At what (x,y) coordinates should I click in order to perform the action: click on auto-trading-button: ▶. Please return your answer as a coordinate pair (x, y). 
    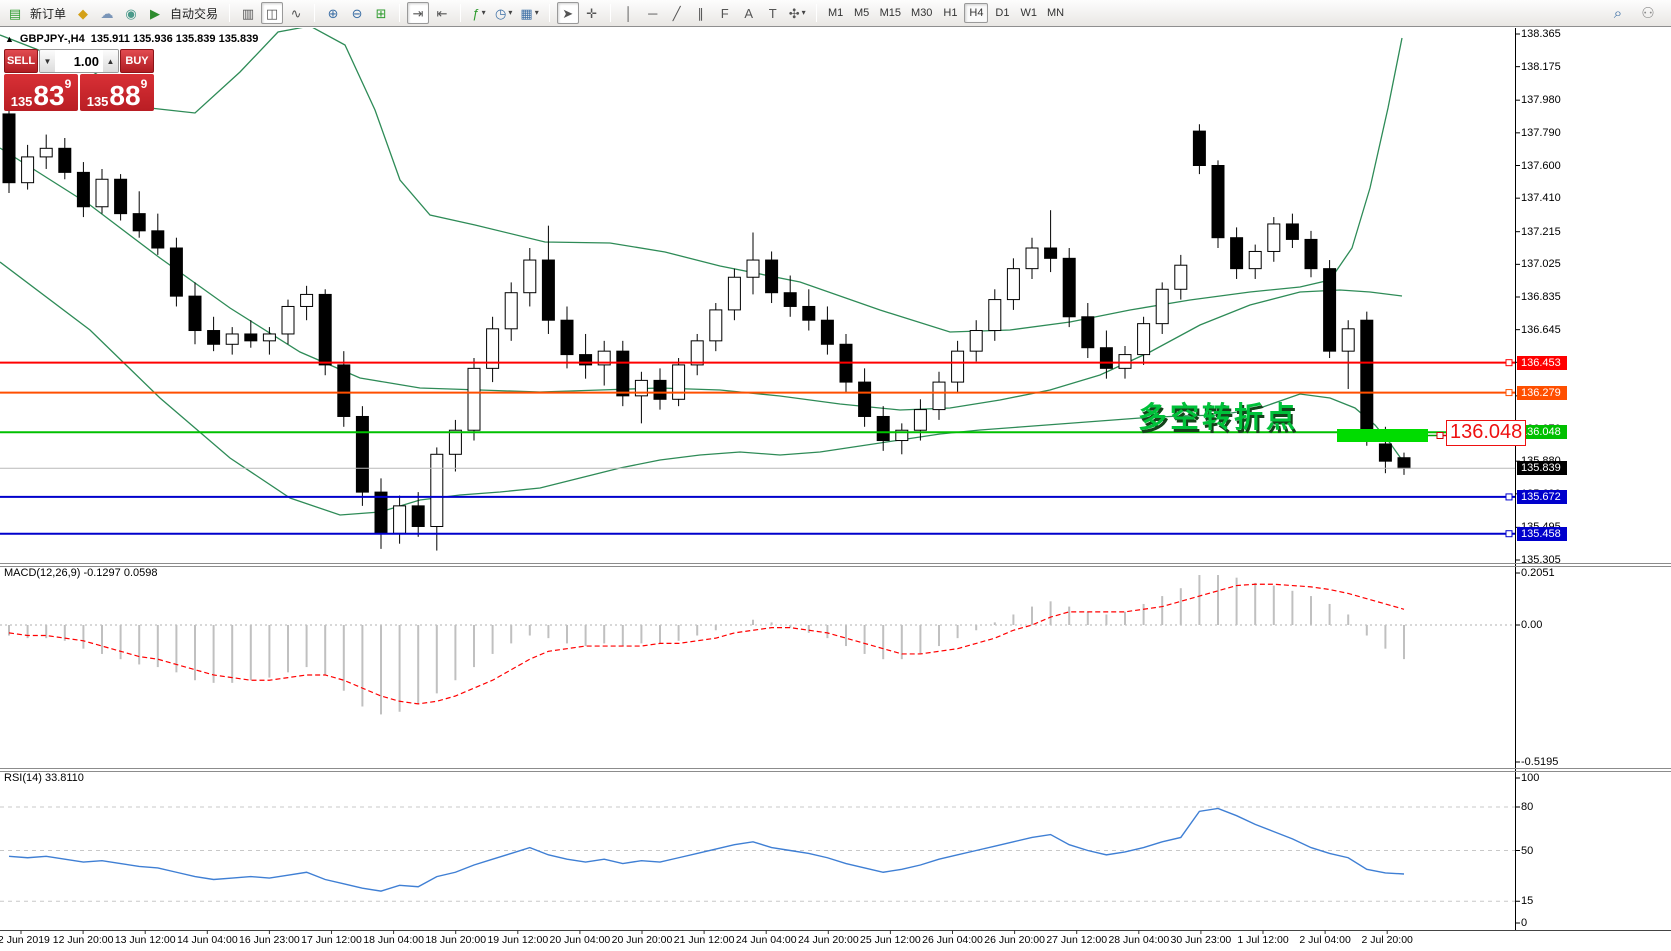
    Looking at the image, I should click on (155, 13).